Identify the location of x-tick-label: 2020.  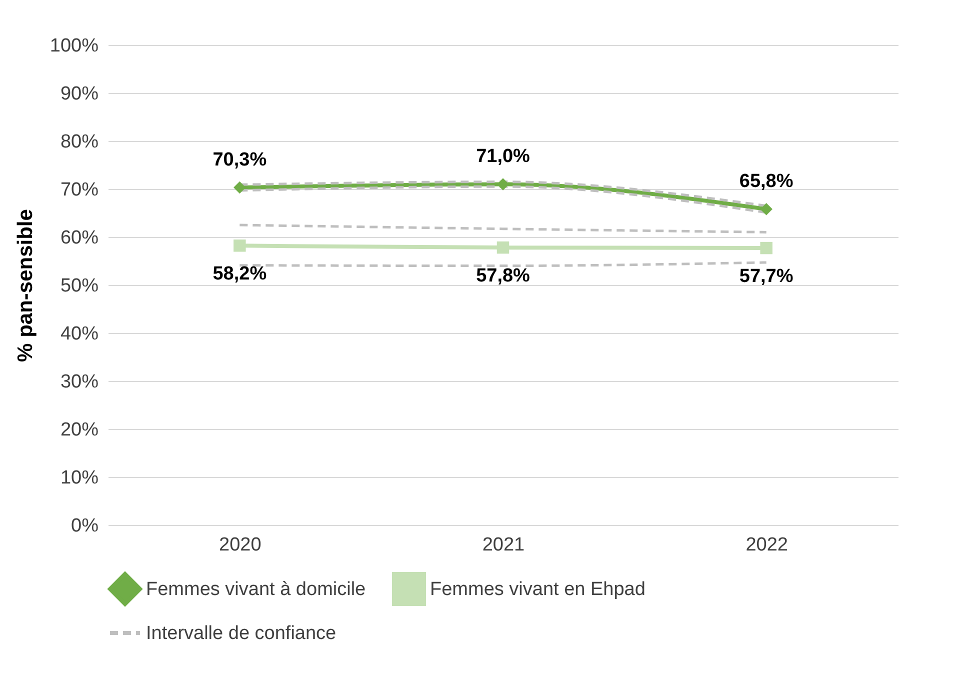
(240, 545).